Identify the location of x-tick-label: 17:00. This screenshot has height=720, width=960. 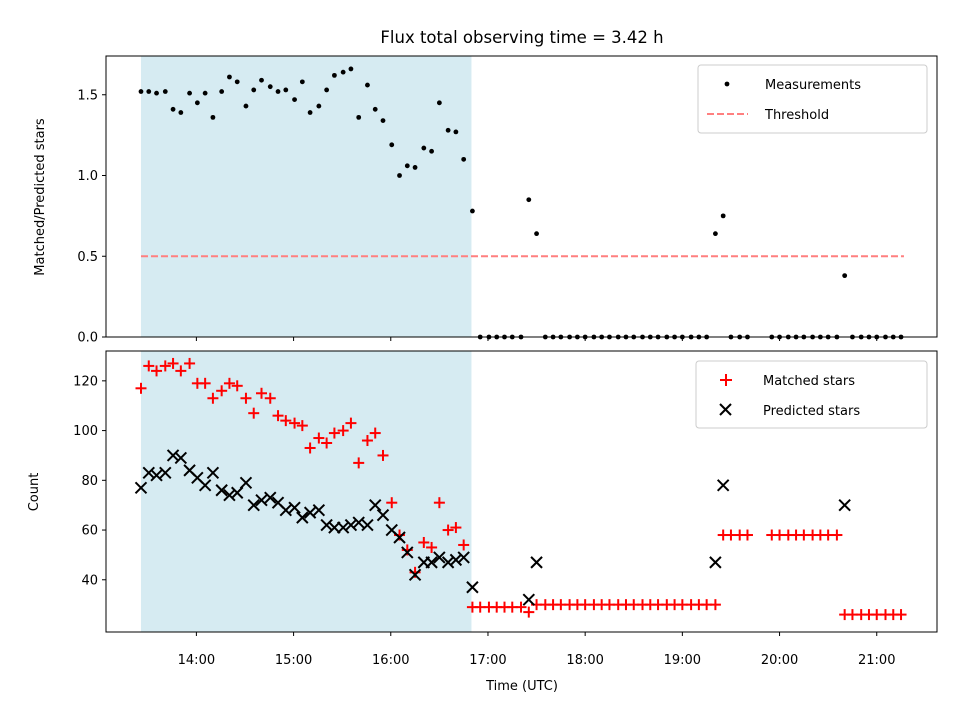
(487, 660).